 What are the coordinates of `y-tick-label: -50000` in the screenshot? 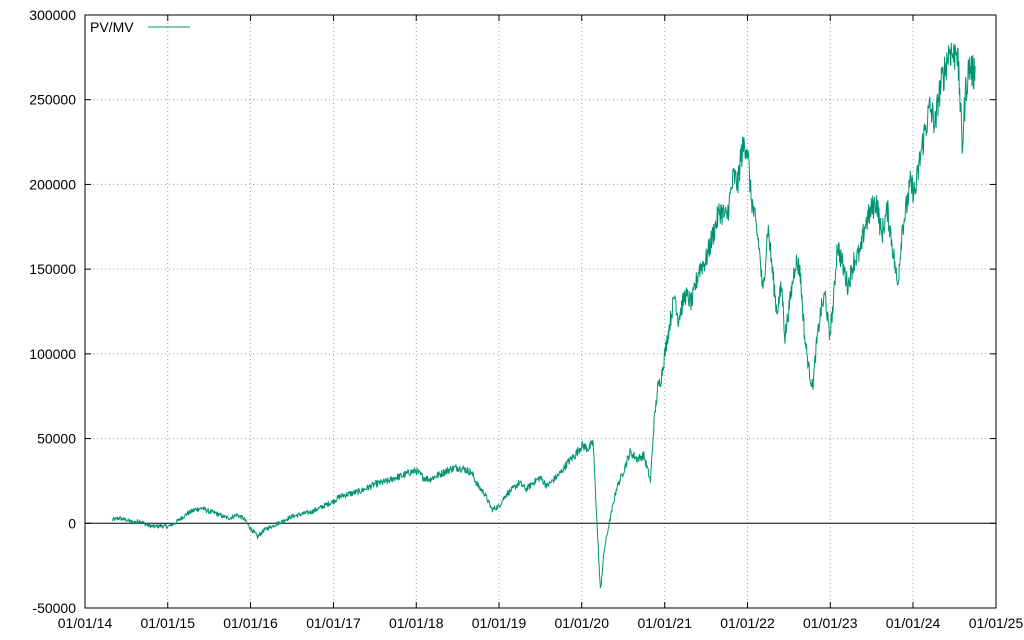 It's located at (54, 608).